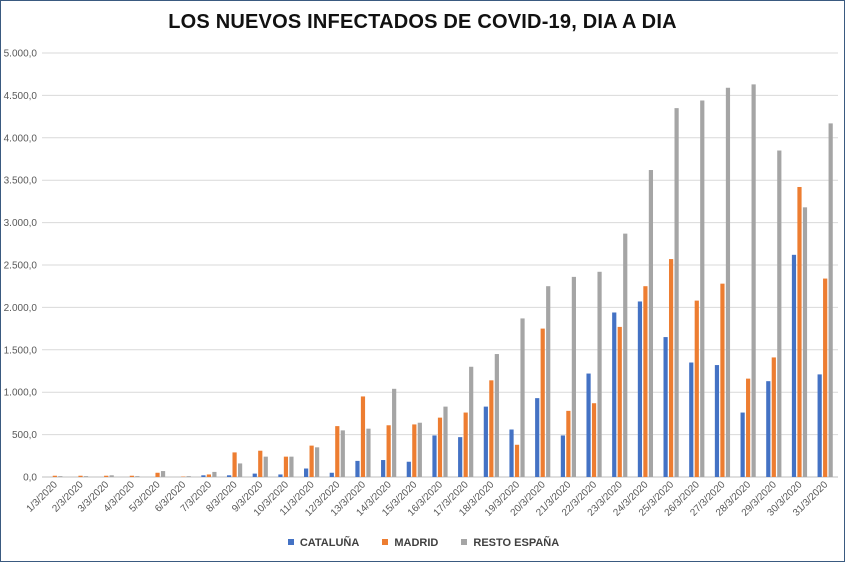 The height and width of the screenshot is (564, 847). I want to click on legend: CATALUÑA MADRID RESTO ESPAÑA, so click(423, 543).